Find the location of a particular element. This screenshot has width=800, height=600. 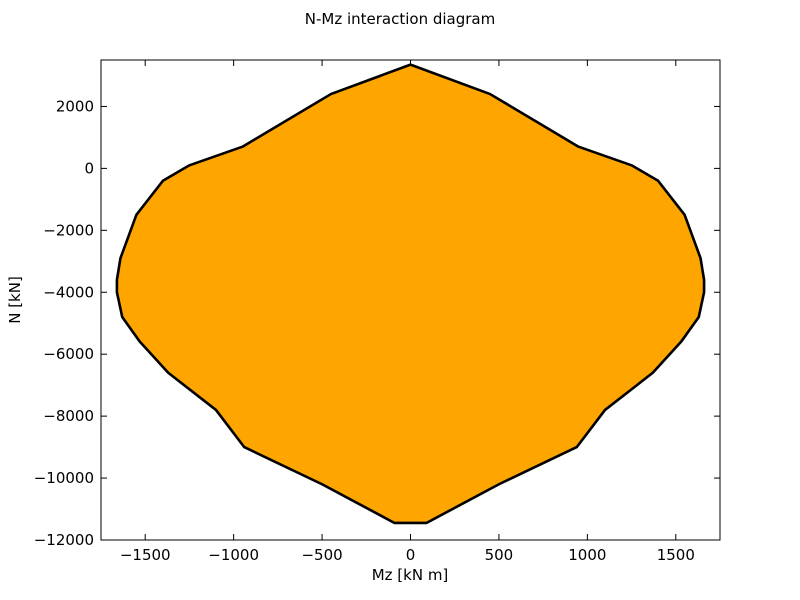

y-tick-label: −10000 is located at coordinates (64, 478).